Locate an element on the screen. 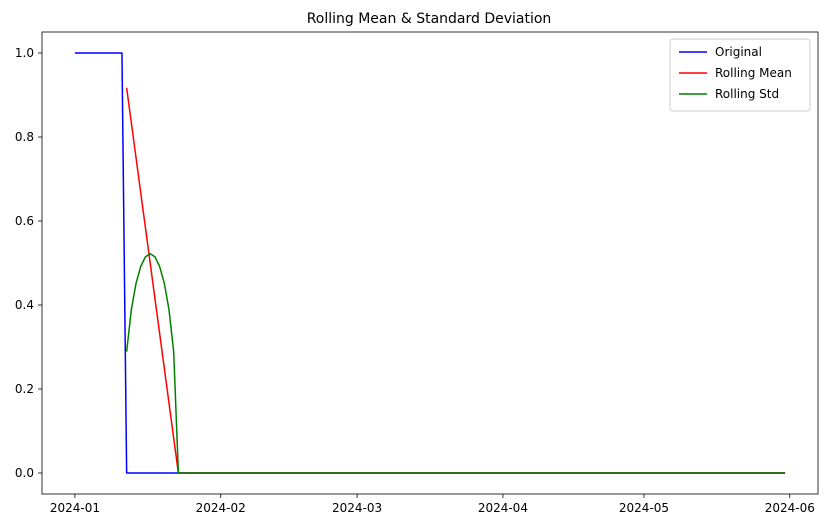 The image size is (826, 528). y-tick-label: 0.0 is located at coordinates (24, 473).